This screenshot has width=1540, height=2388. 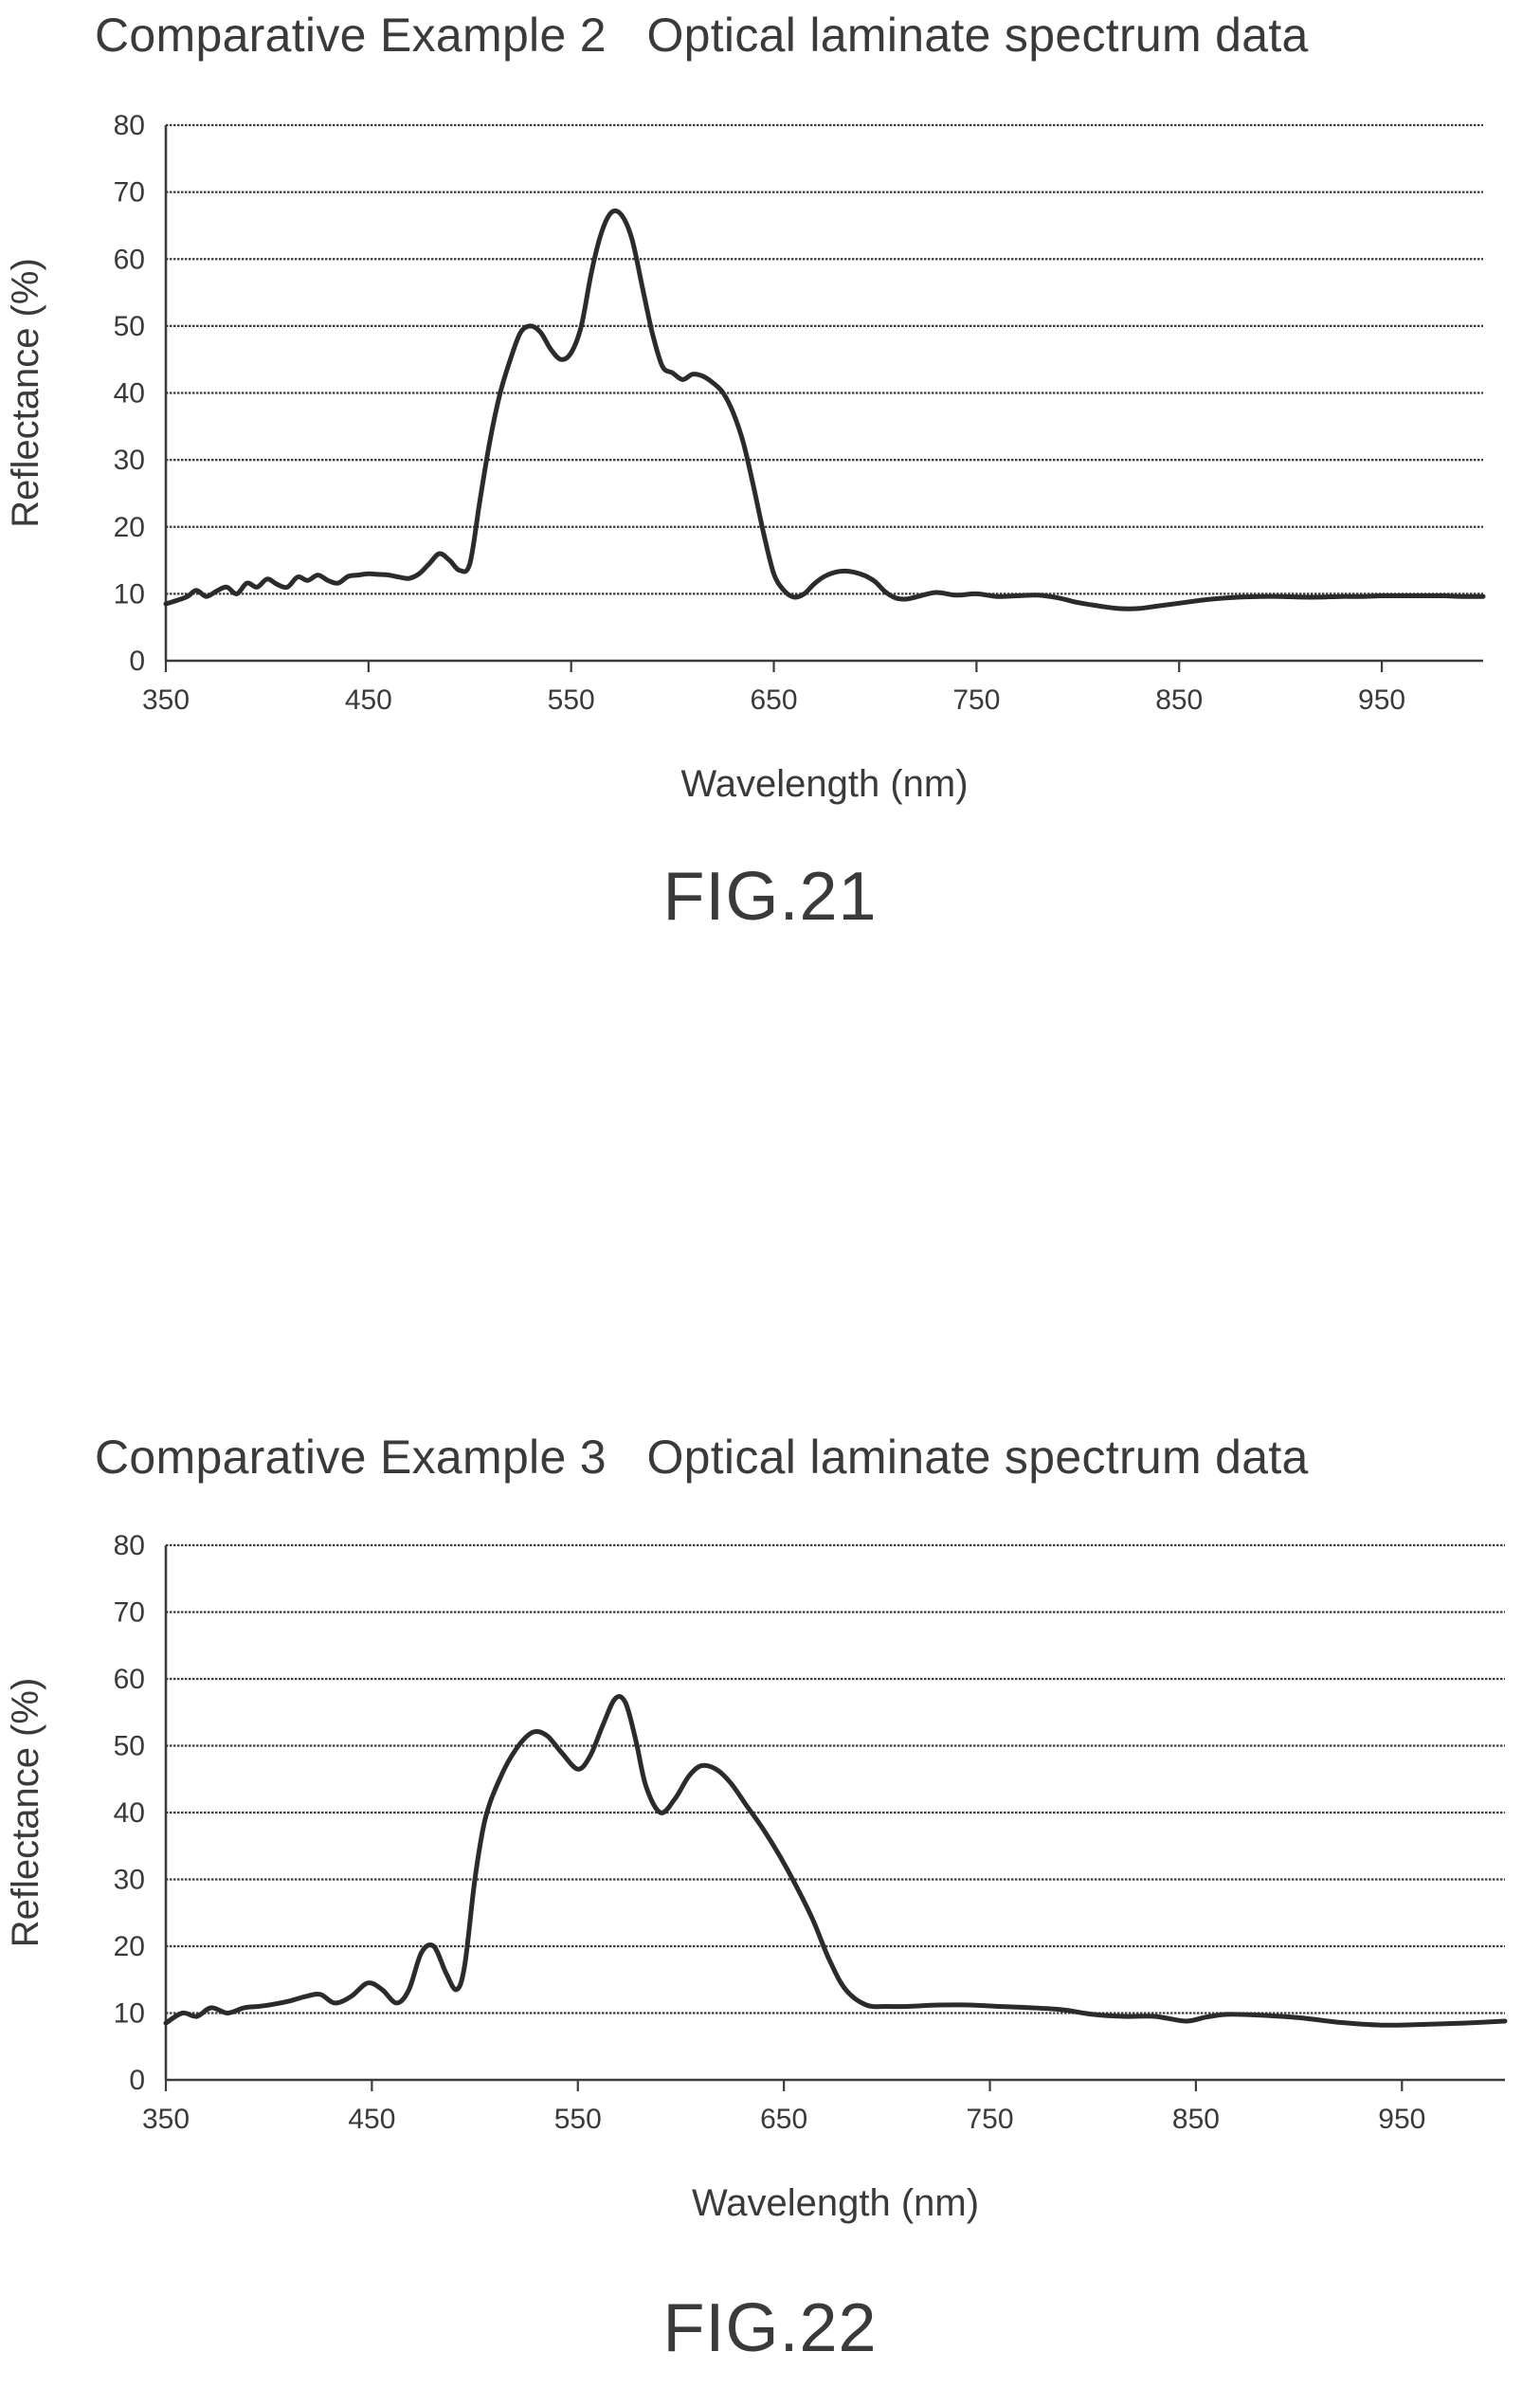 What do you see at coordinates (770, 2328) in the screenshot?
I see `figure-label: FIG.22` at bounding box center [770, 2328].